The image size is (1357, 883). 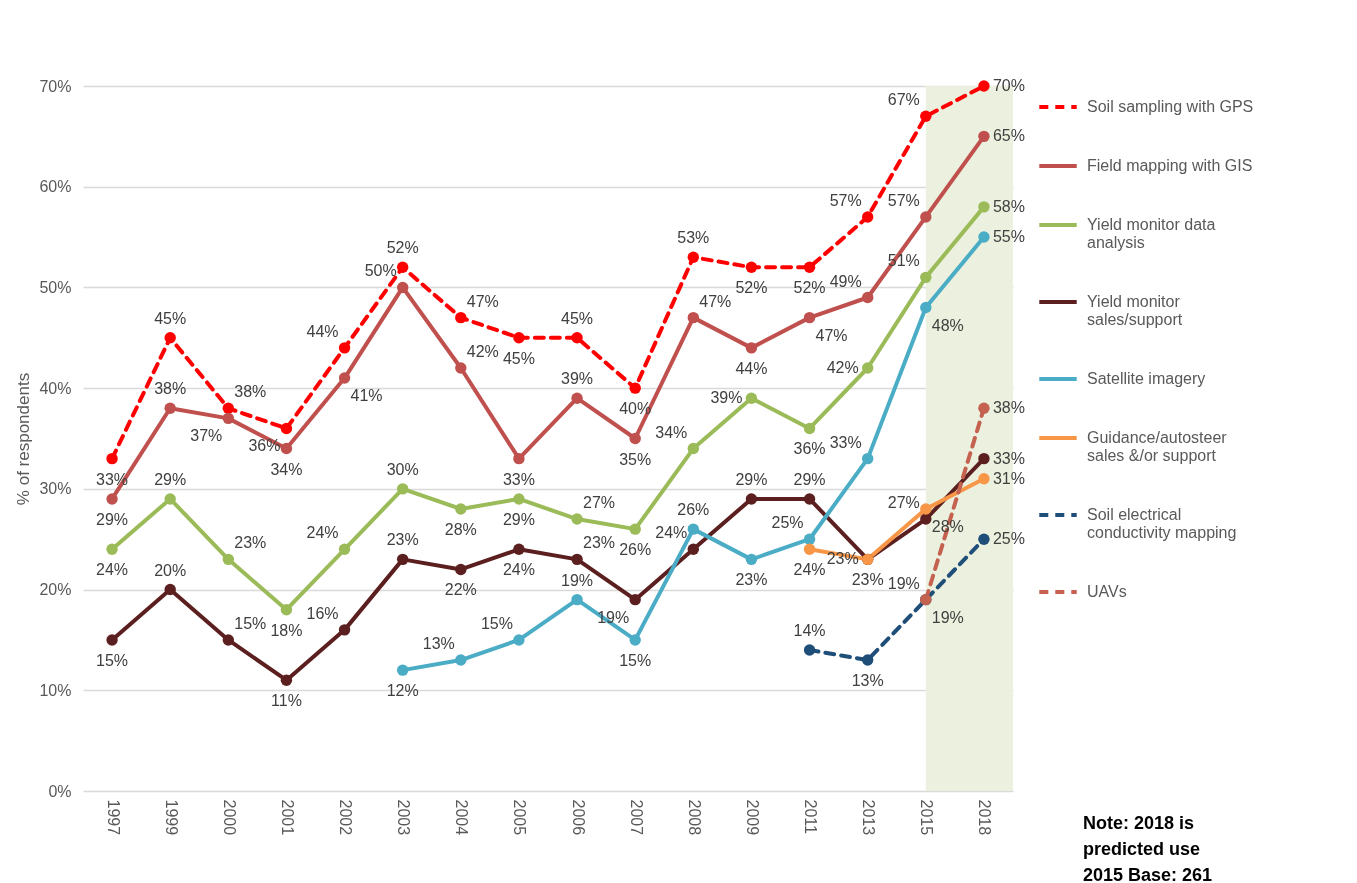 What do you see at coordinates (366, 396) in the screenshot?
I see `data-label: 41%` at bounding box center [366, 396].